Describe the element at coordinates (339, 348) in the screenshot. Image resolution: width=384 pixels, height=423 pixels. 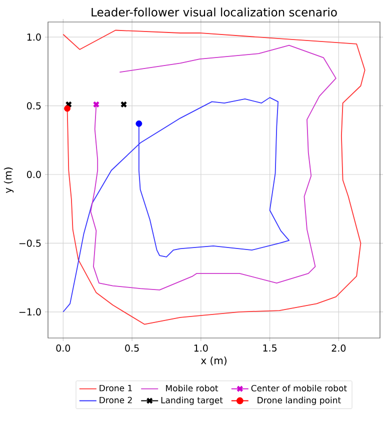
I see `x-tick-label: 2.0` at that location.